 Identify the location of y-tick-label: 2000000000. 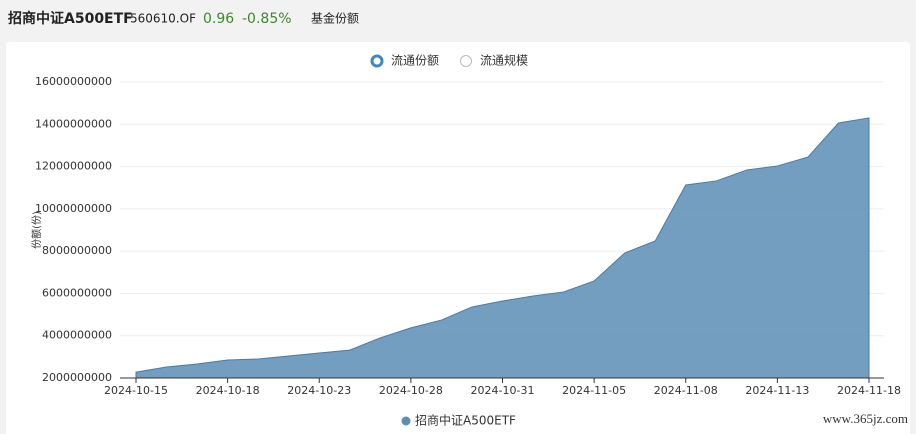
(77, 377).